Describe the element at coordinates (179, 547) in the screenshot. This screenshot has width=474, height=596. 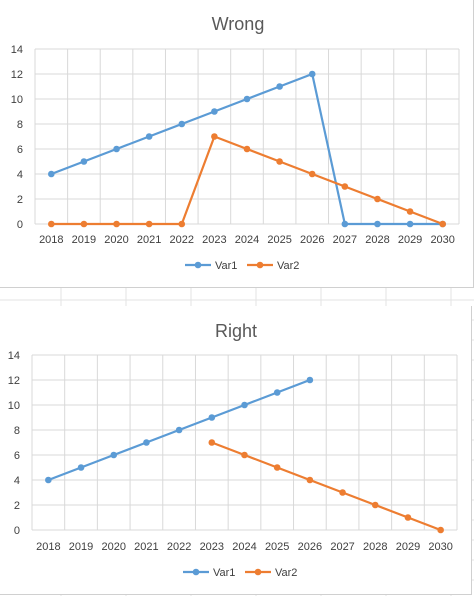
I see `x-tick-label: 2022` at that location.